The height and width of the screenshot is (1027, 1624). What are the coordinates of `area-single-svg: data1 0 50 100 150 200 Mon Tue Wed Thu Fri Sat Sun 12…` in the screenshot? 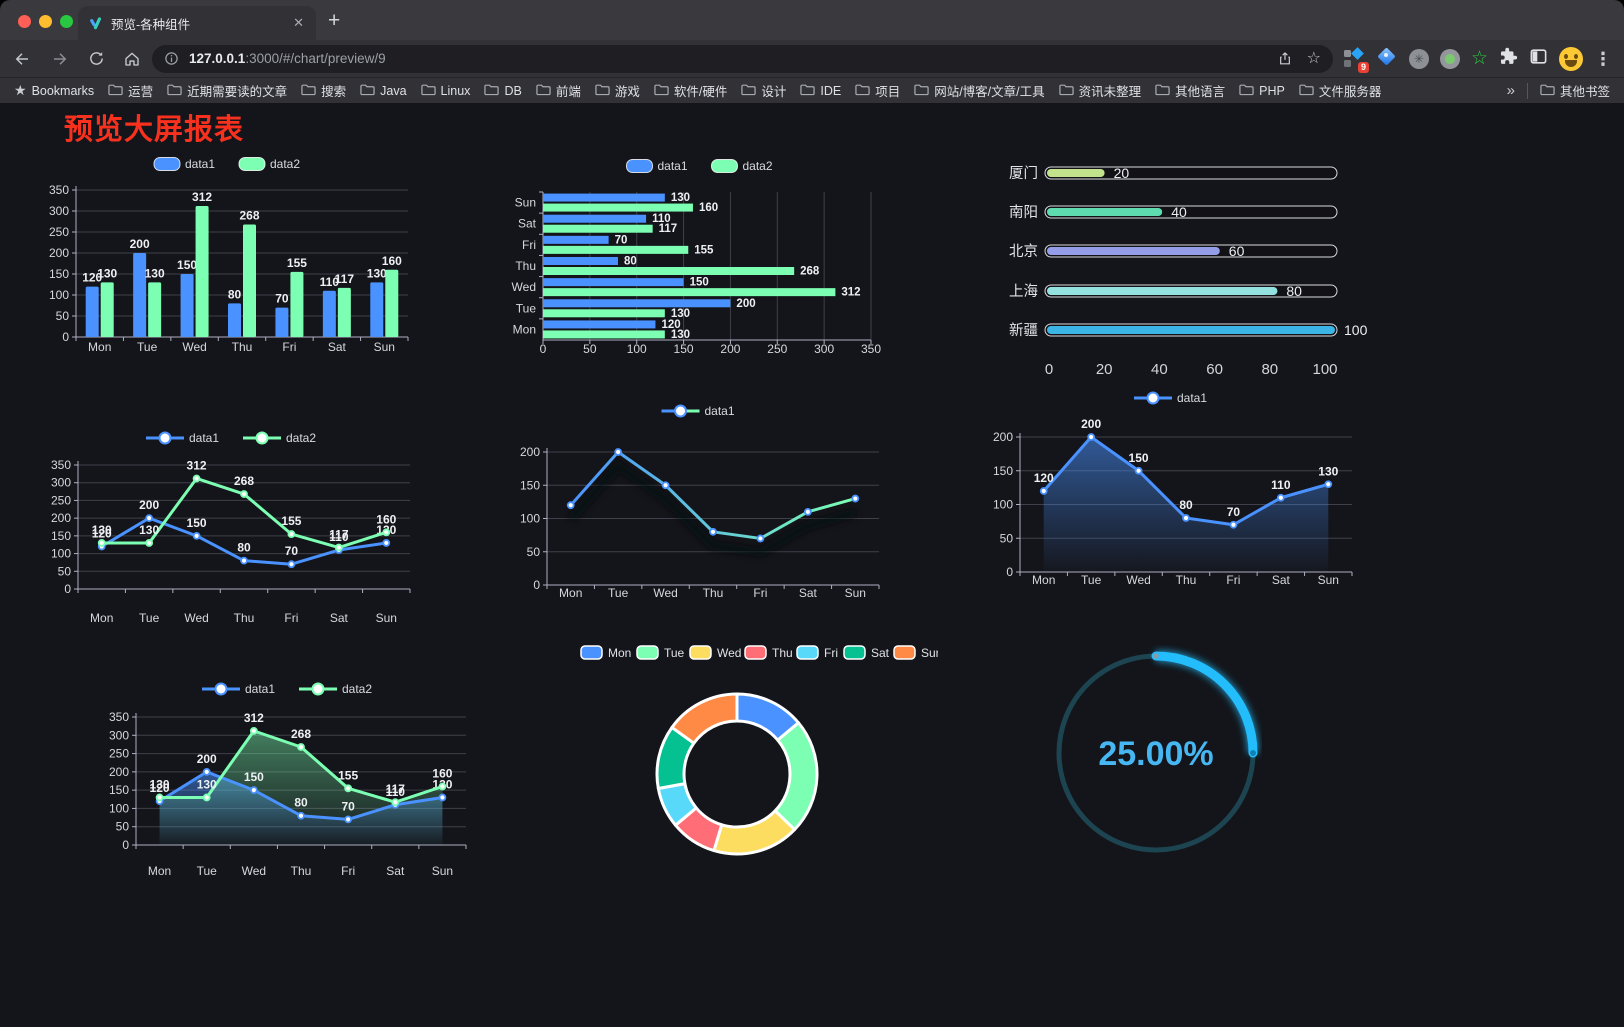 It's located at (1173, 493).